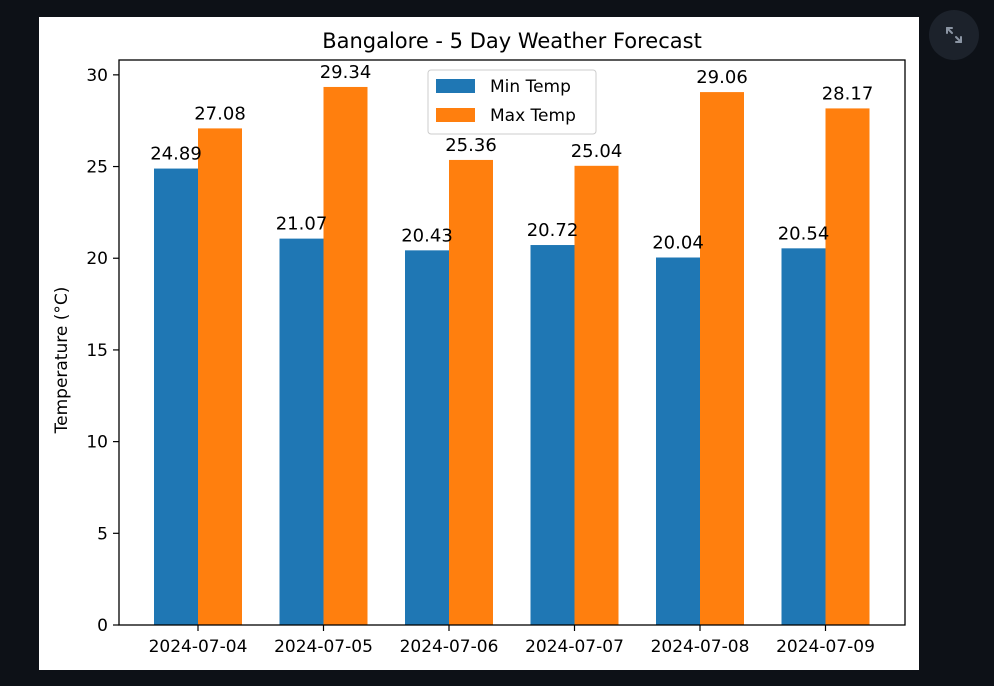 Image resolution: width=994 pixels, height=686 pixels. What do you see at coordinates (804, 233) in the screenshot?
I see `bar-value-label: 20.54` at bounding box center [804, 233].